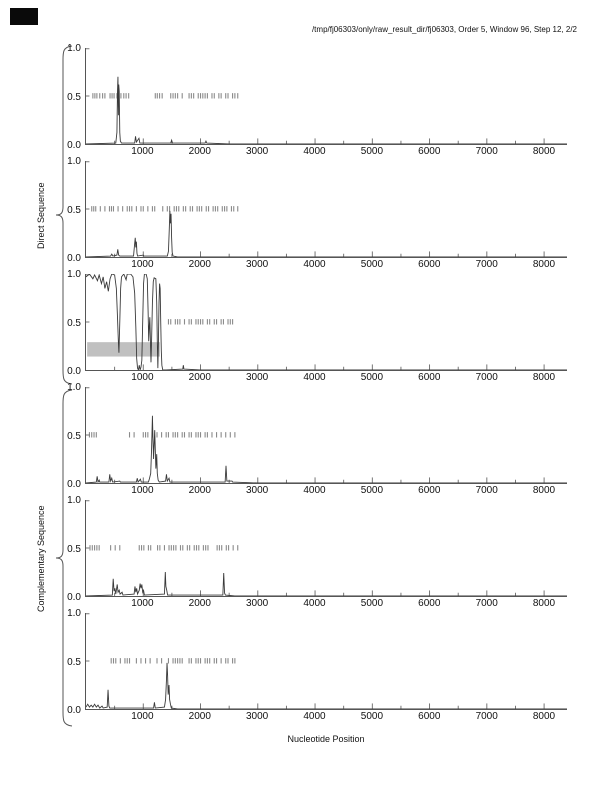 The height and width of the screenshot is (792, 612). What do you see at coordinates (372, 377) in the screenshot?
I see `panel-3-xtick-5000: 5000` at bounding box center [372, 377].